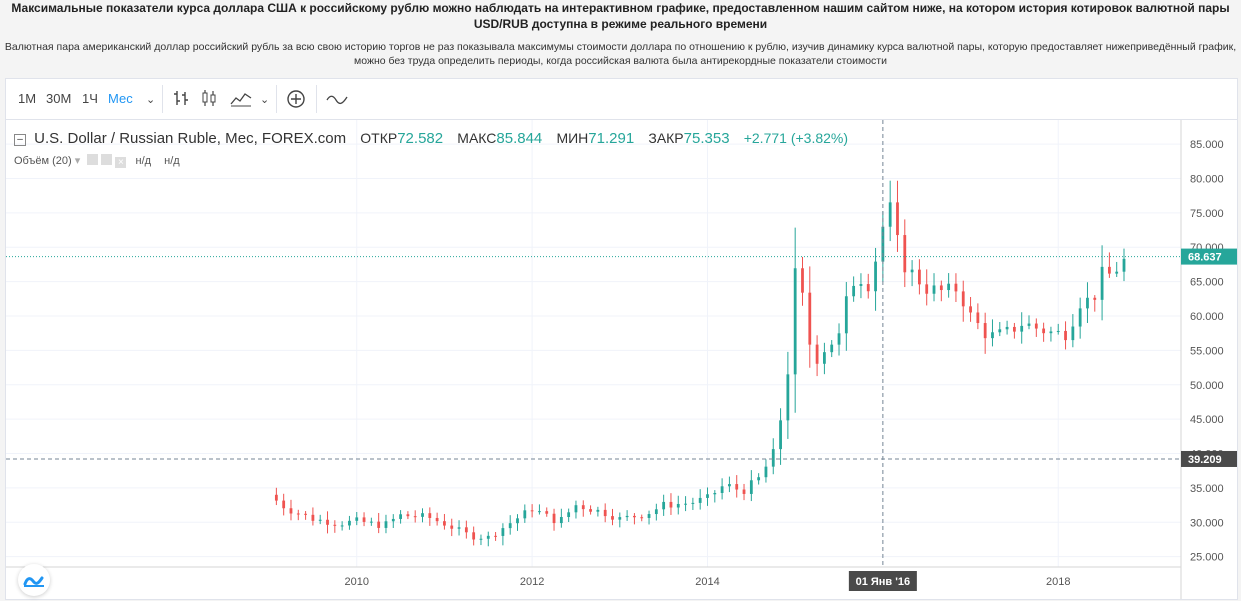 This screenshot has width=1241, height=601. I want to click on volume-legend: Объём (20) ▾ × н/д н/д, so click(97, 161).